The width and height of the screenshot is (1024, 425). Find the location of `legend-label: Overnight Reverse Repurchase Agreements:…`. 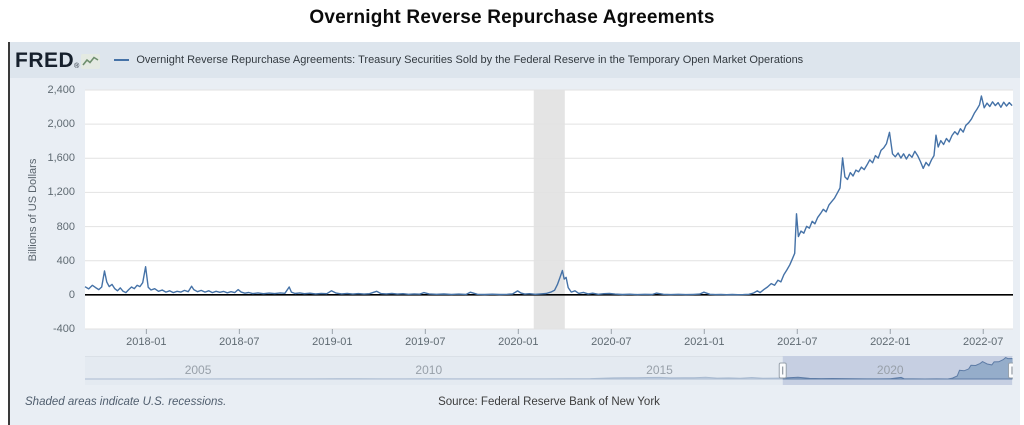

legend-label: Overnight Reverse Repurchase Agreements:… is located at coordinates (470, 60).